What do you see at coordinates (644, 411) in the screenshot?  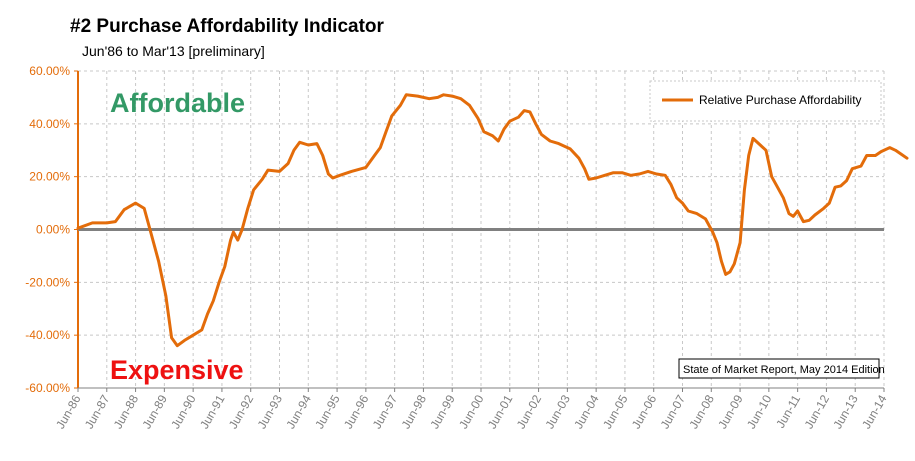 I see `x-tick-label: Jun-06` at bounding box center [644, 411].